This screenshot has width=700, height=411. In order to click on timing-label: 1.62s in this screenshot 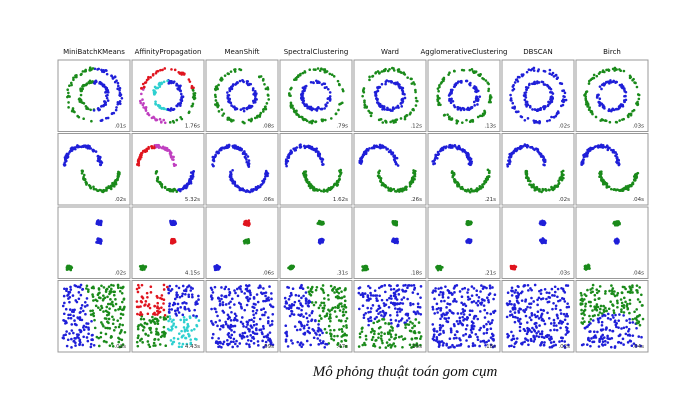, I will do `click(340, 200)`.